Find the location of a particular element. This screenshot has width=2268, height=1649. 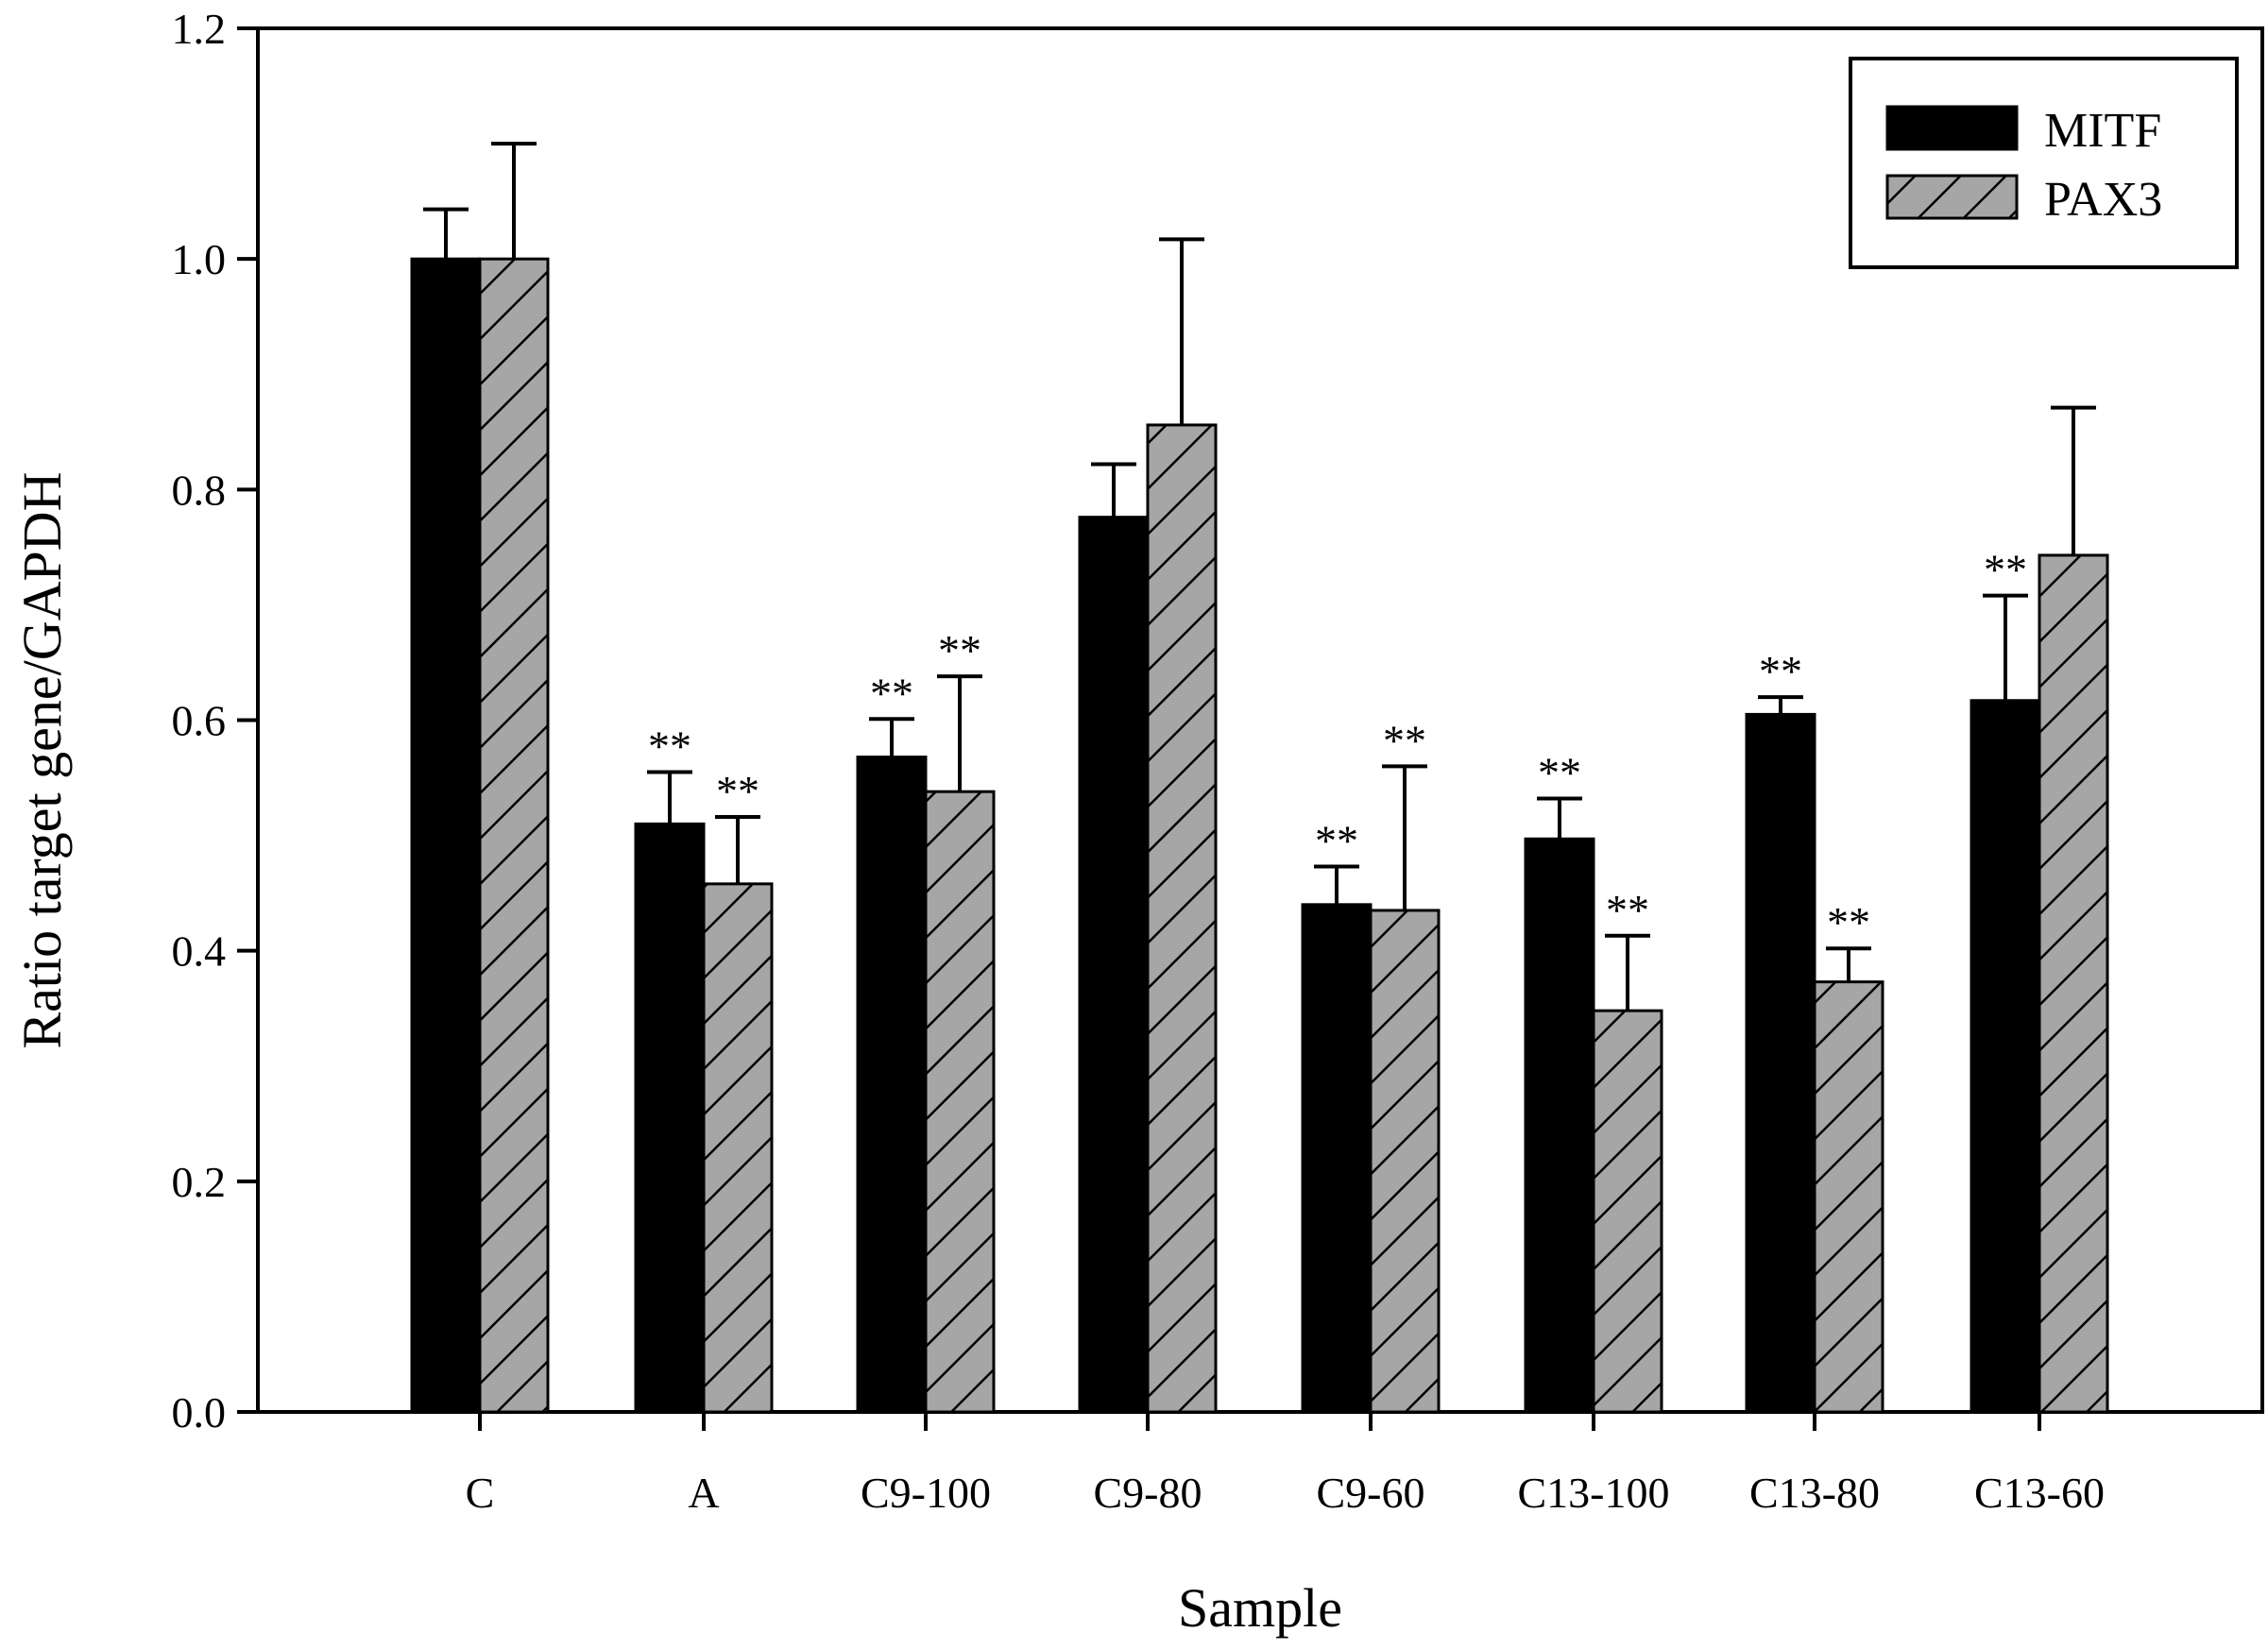

y-tick-label: 1.2 is located at coordinates (199, 29).